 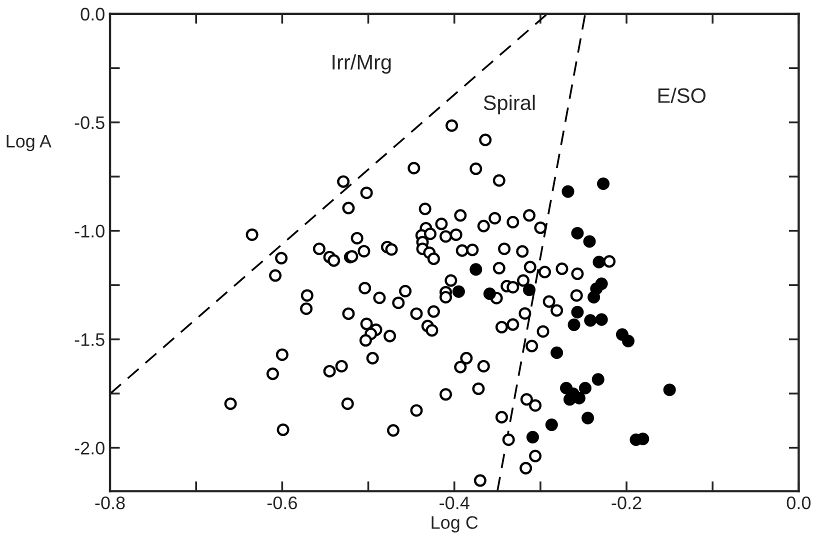 I want to click on x-axis-title: Log C, so click(x=455, y=524).